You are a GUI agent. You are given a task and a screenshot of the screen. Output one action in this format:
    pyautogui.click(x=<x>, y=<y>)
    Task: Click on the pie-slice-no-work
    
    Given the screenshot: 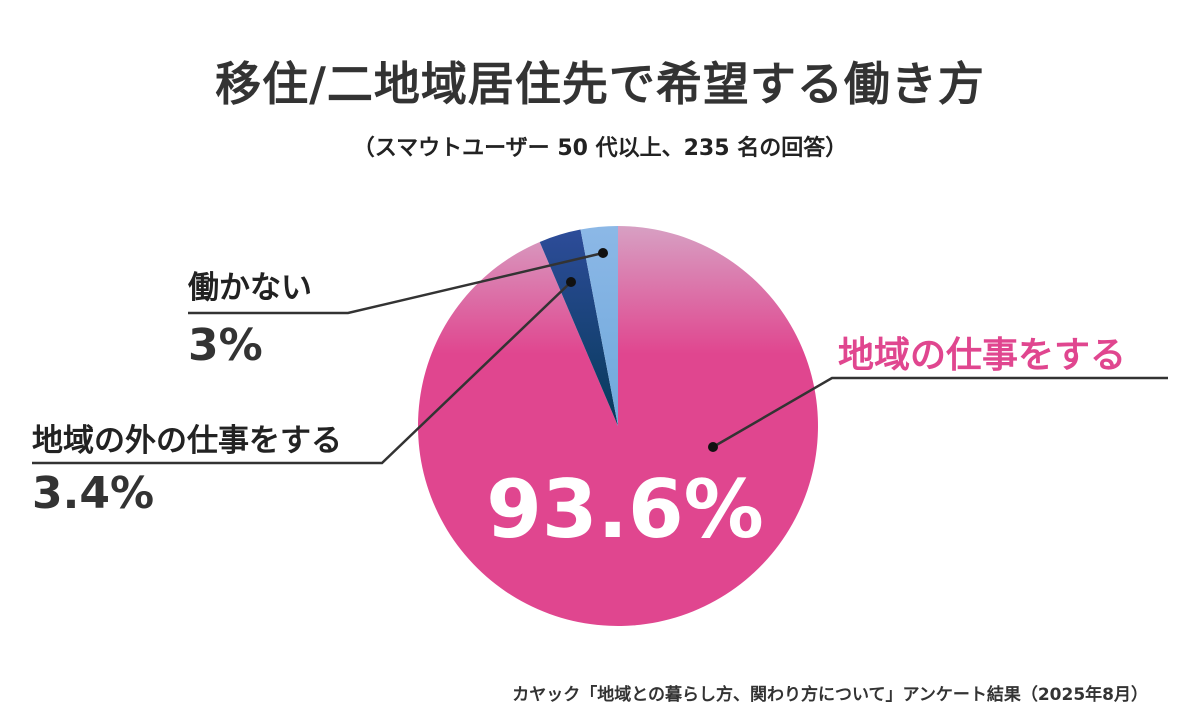 What is the action you would take?
    pyautogui.click(x=599, y=326)
    